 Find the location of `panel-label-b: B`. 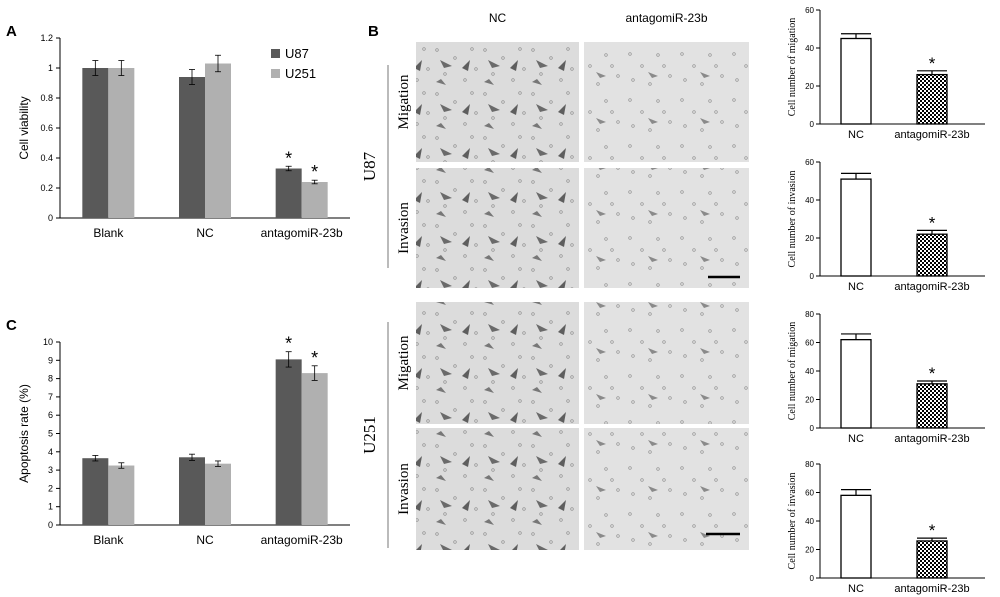

panel-label-b: B is located at coordinates (373, 31).